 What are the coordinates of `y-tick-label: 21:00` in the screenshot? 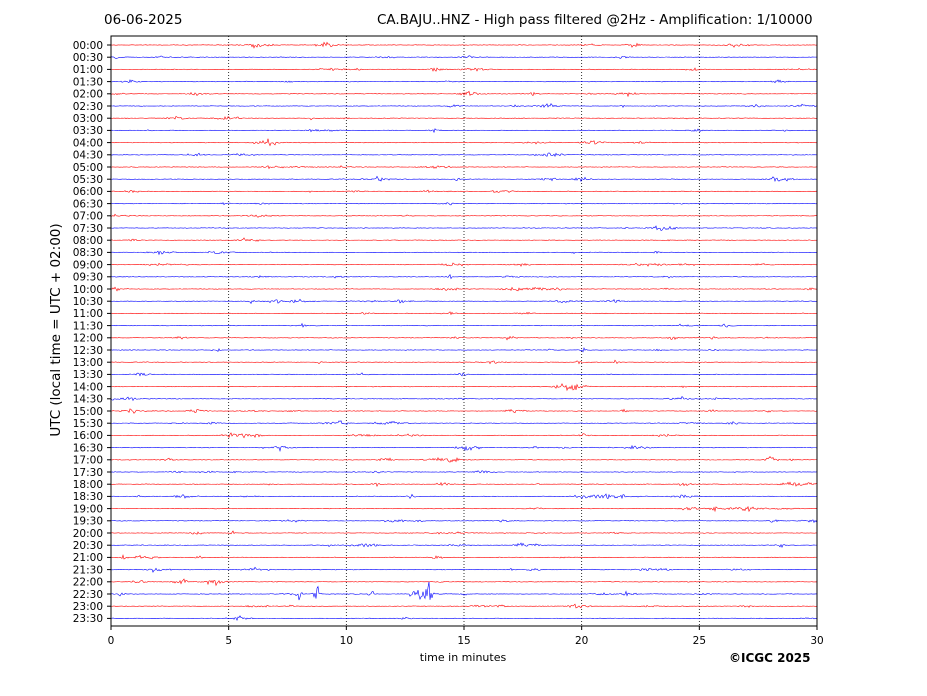 It's located at (88, 558).